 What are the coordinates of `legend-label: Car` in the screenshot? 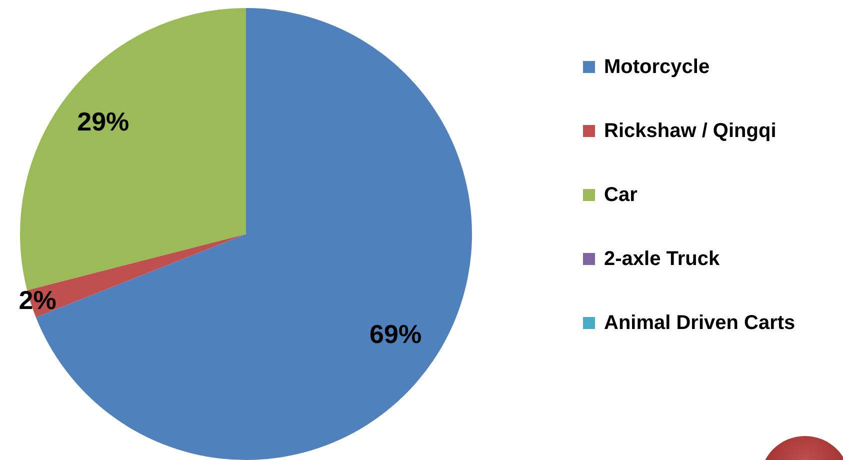 It's located at (621, 195).